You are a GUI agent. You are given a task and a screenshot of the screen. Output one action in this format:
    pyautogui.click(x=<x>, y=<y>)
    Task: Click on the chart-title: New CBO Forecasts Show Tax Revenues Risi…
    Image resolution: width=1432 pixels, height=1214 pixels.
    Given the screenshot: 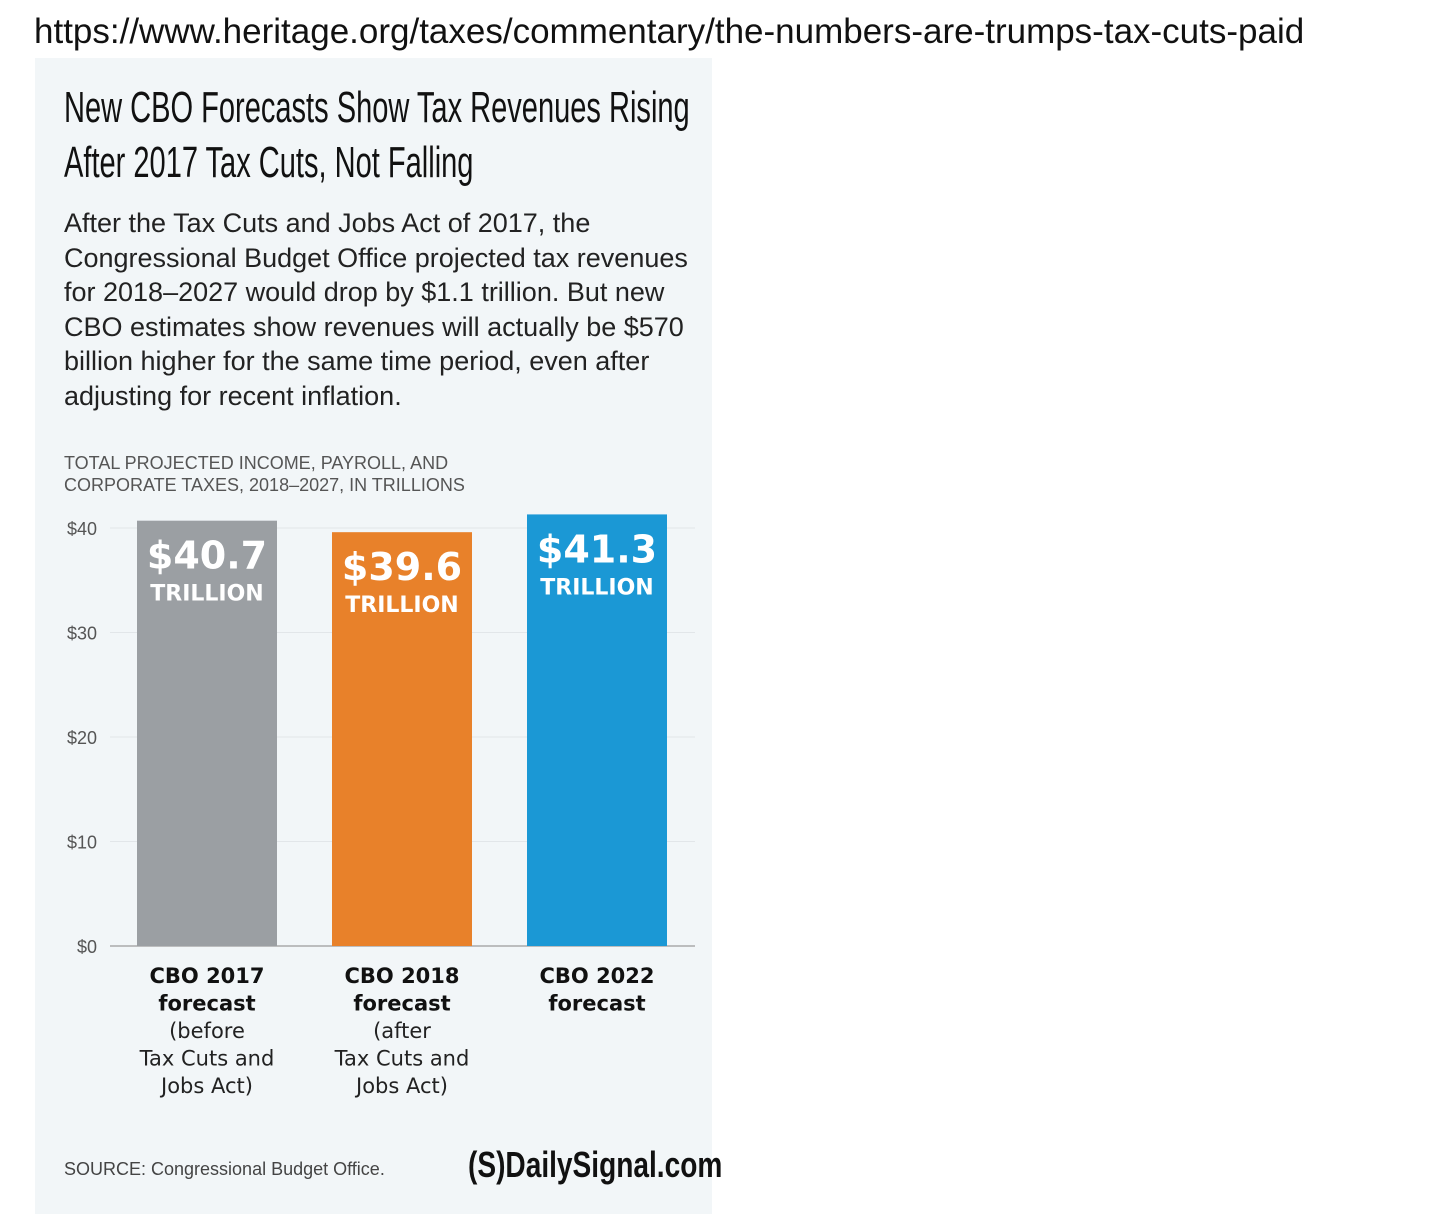 What is the action you would take?
    pyautogui.click(x=377, y=135)
    